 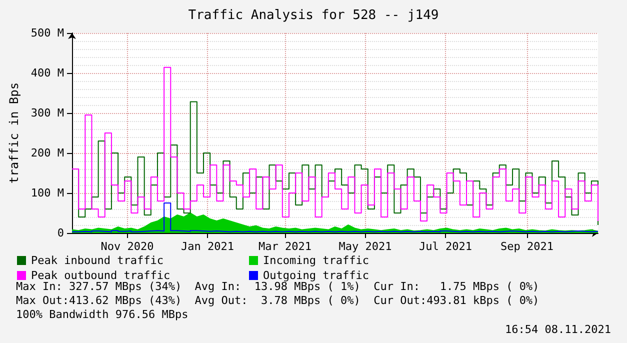 What do you see at coordinates (278, 300) in the screenshot?
I see `text: Max Out:413.62 MBps (43%) Avg Out: 3.78 MBps ( 0%) Cur Out:493.81 kBps ( 0%)` at bounding box center [278, 300].